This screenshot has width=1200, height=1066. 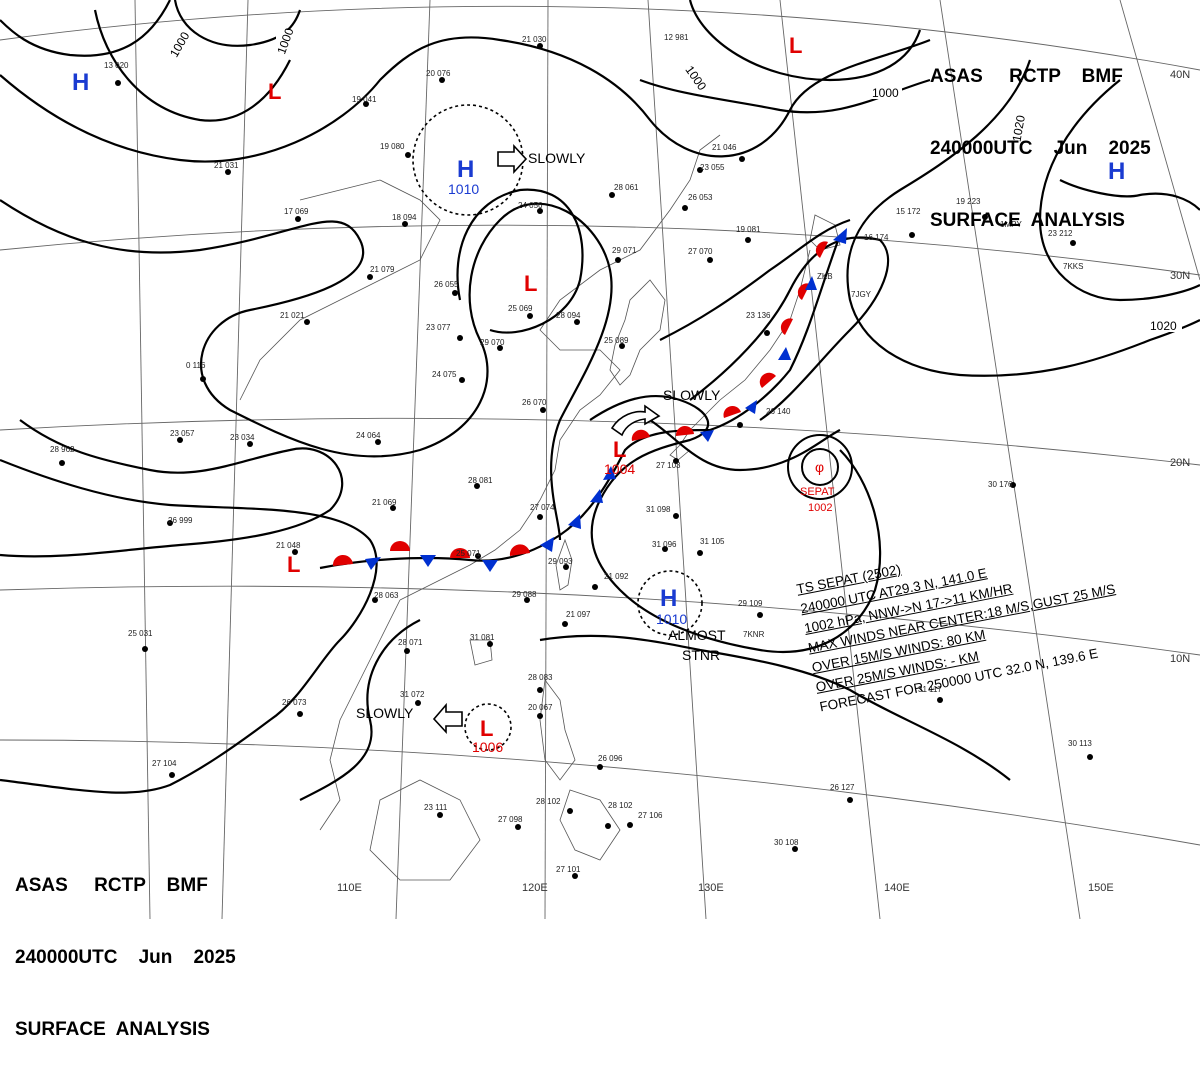 I want to click on taiwan, so click(x=564, y=564).